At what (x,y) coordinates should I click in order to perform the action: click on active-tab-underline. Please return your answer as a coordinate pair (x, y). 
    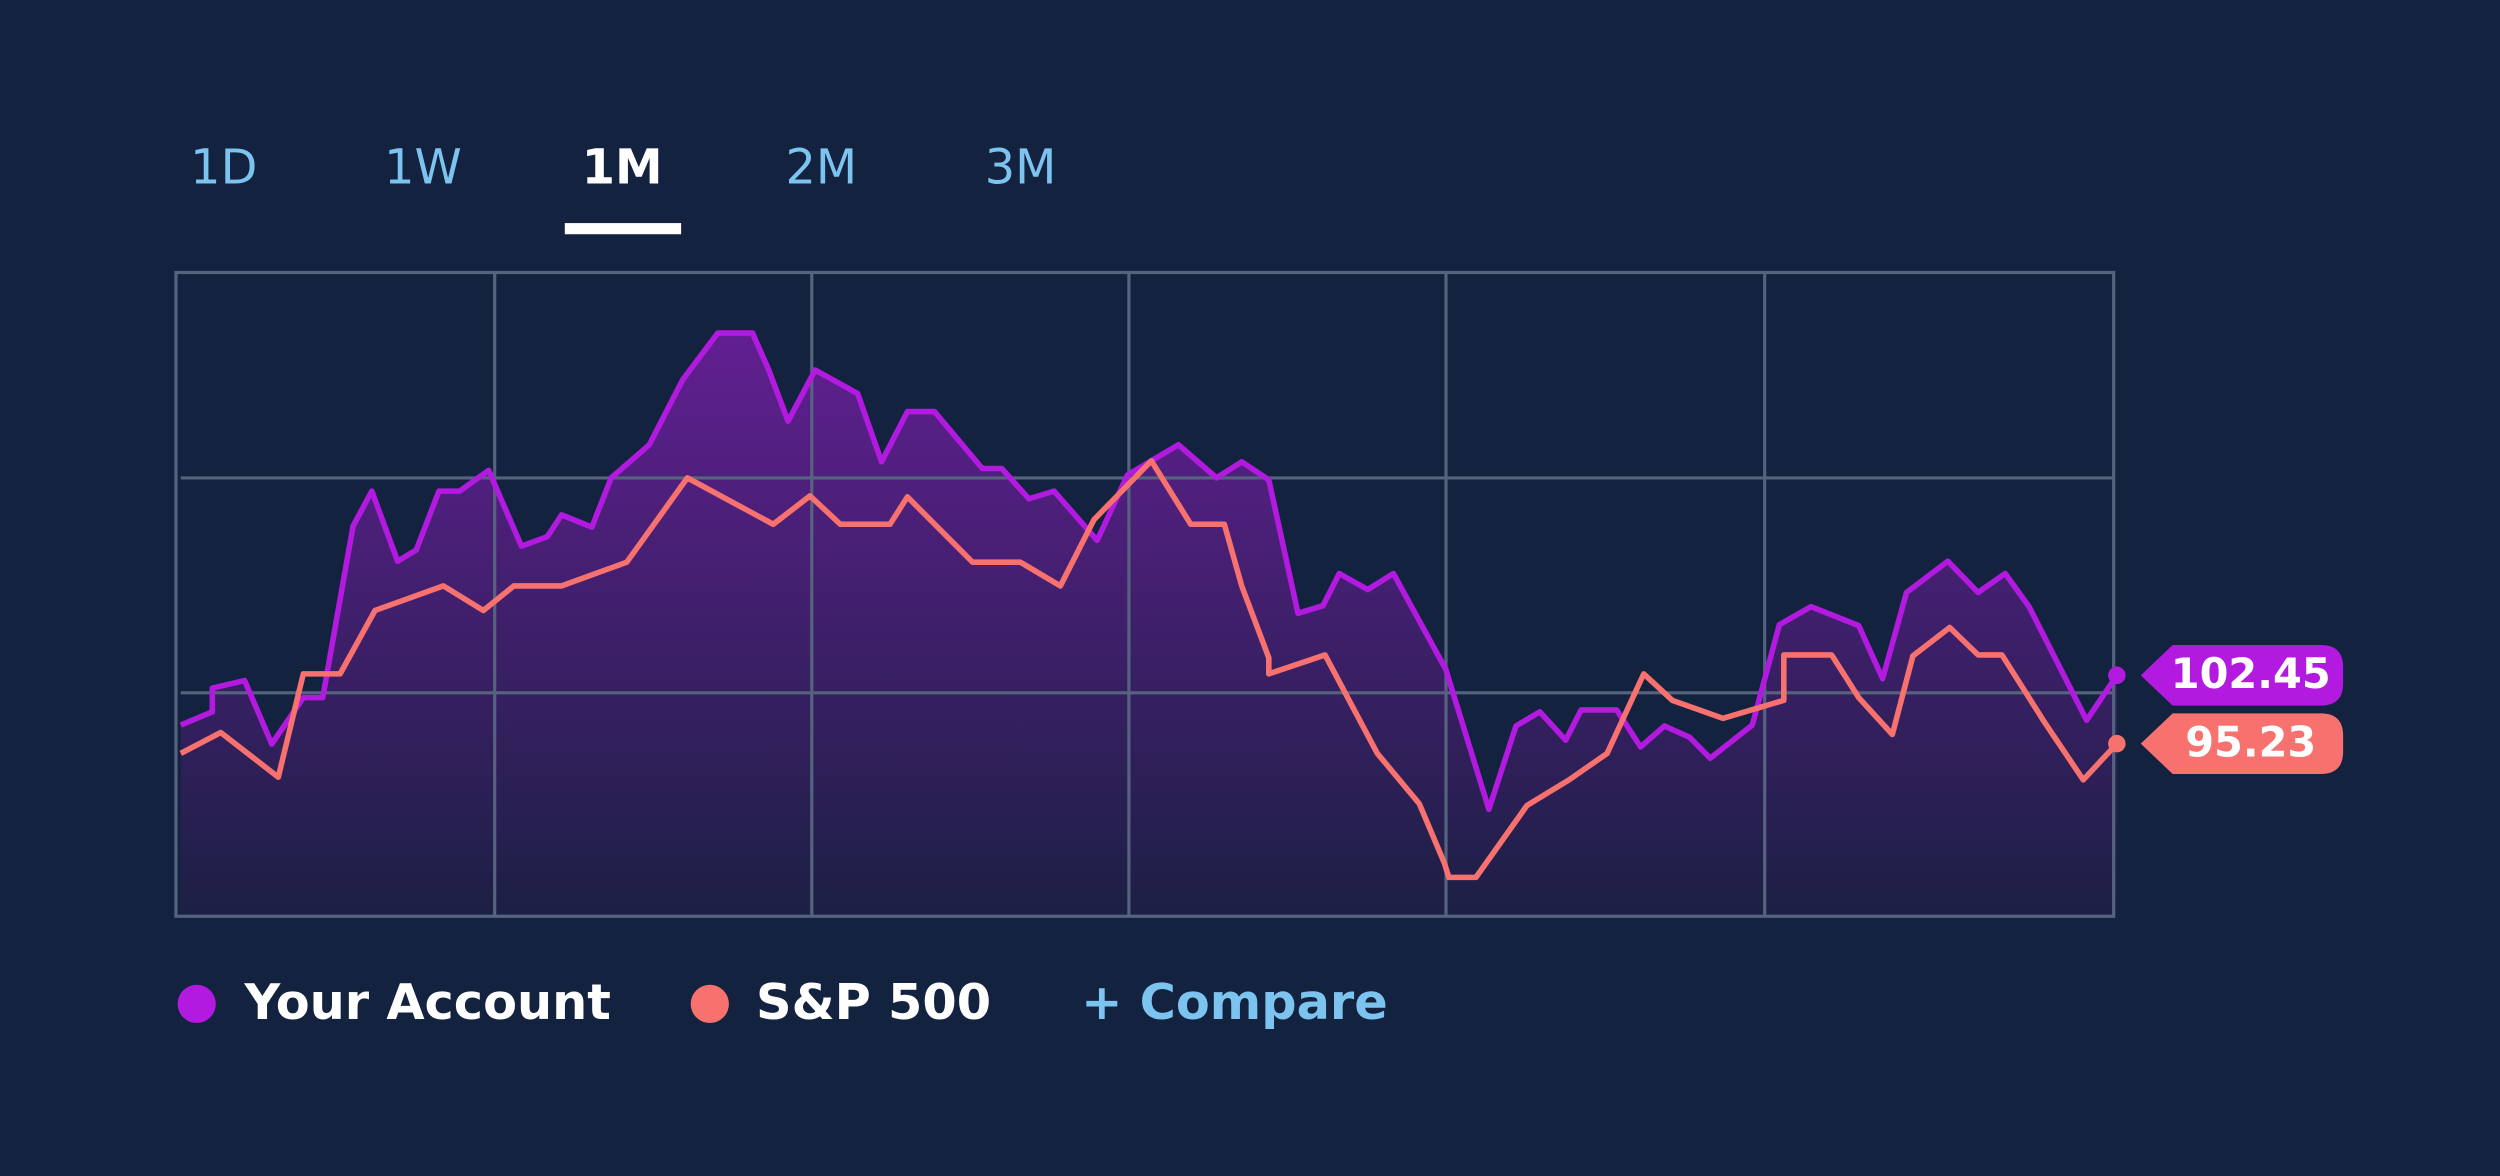
    Looking at the image, I should click on (623, 229).